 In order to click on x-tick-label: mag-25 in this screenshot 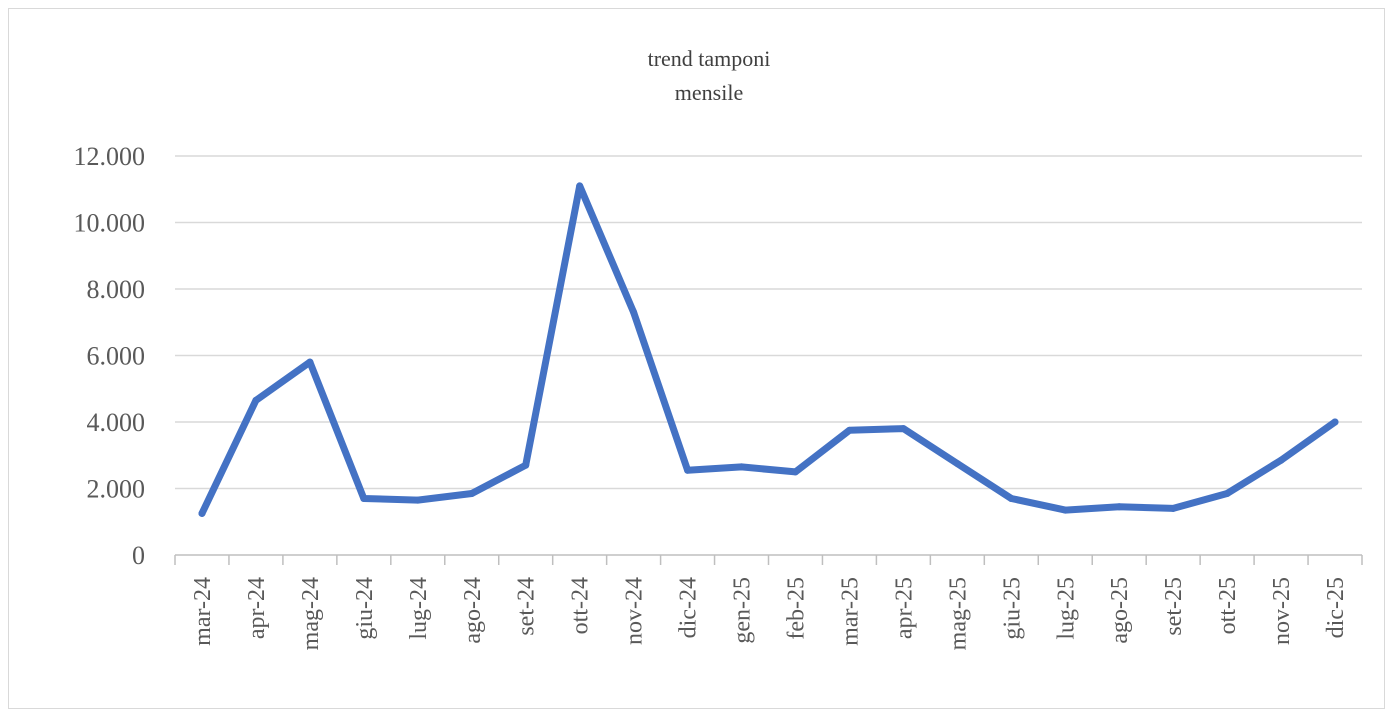, I will do `click(958, 613)`.